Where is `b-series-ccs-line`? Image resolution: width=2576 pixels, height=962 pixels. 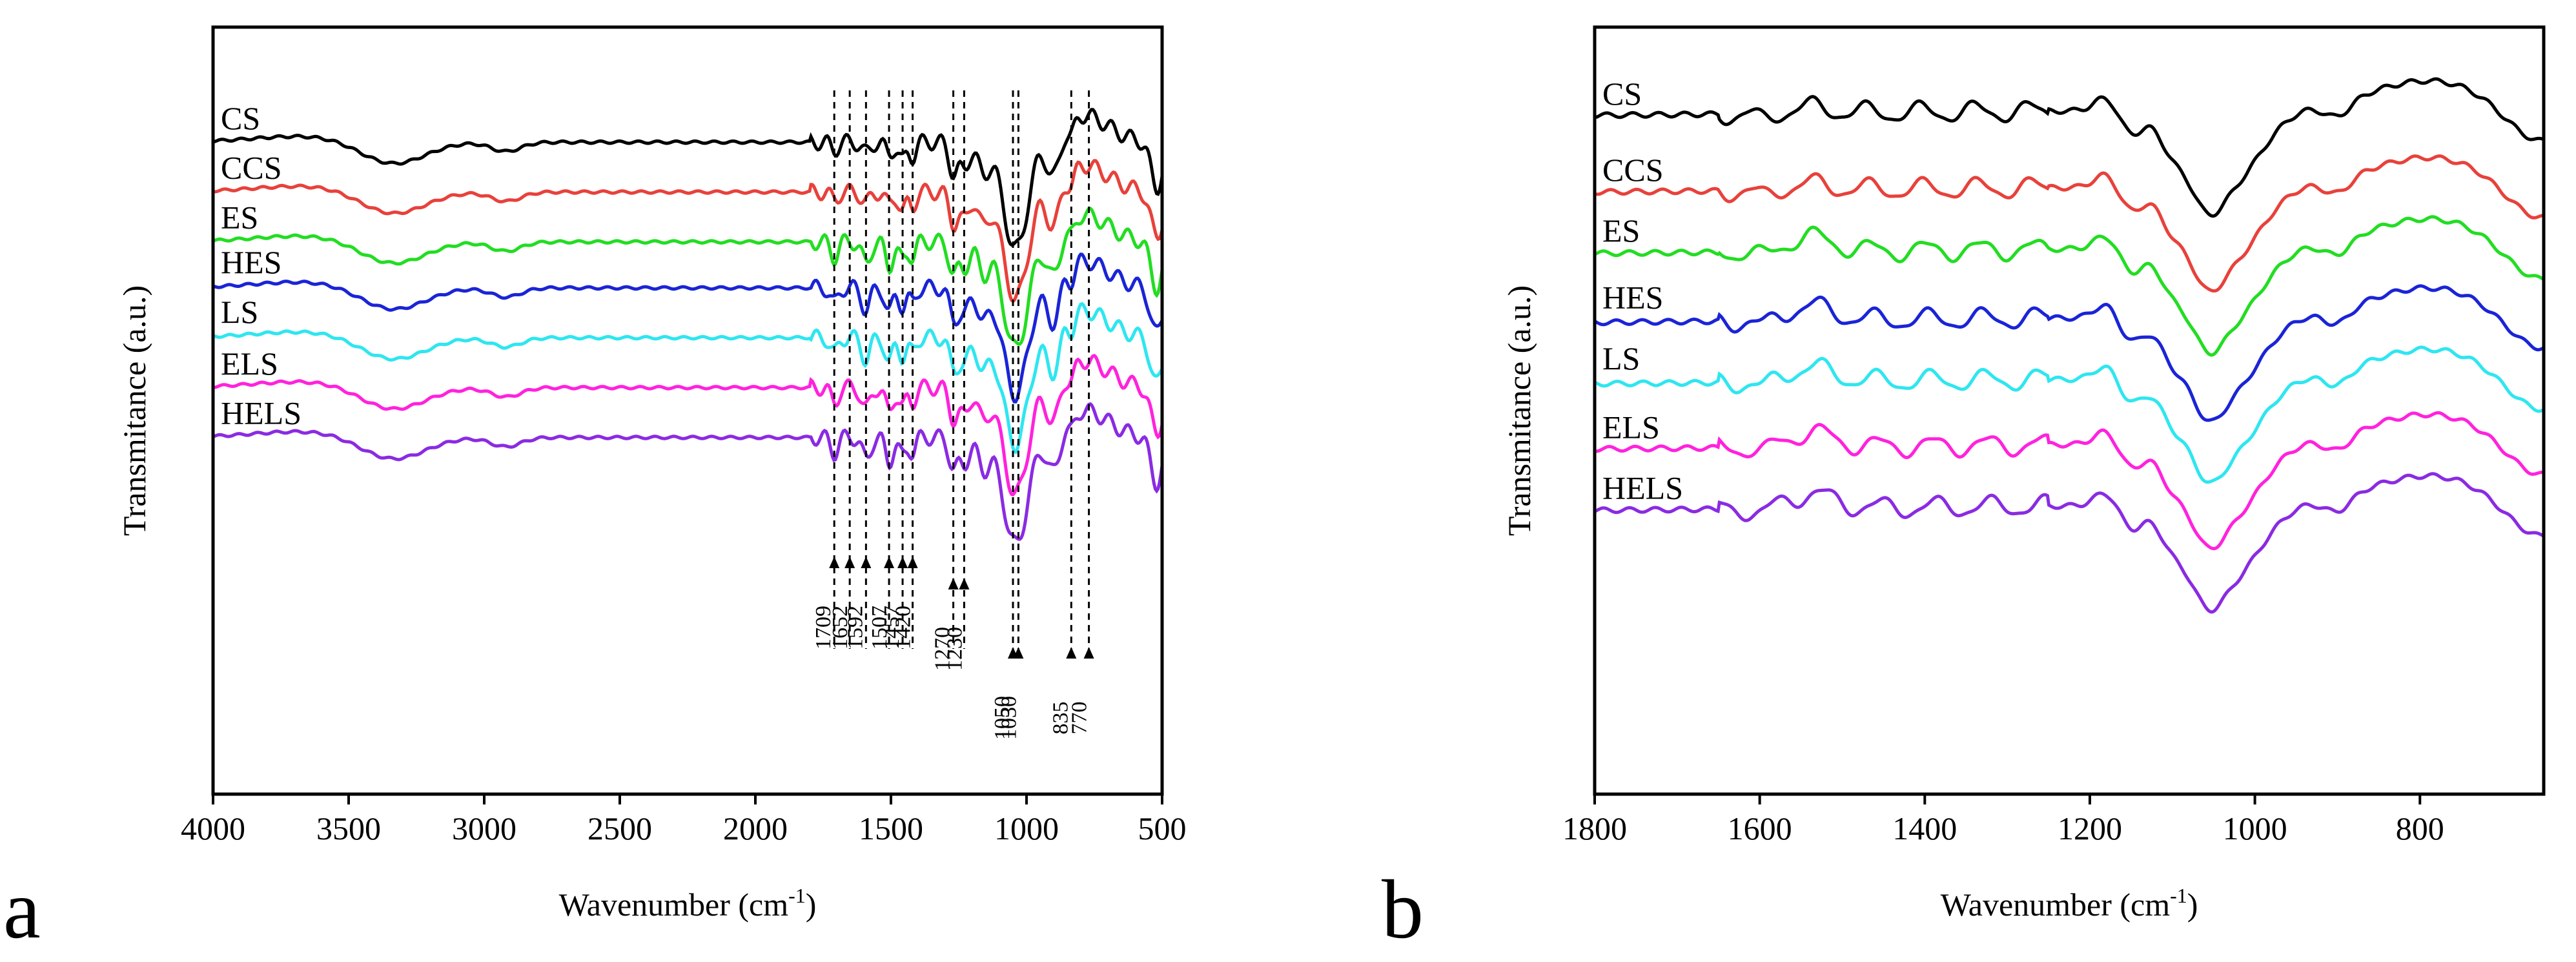
b-series-ccs-line is located at coordinates (2069, 223).